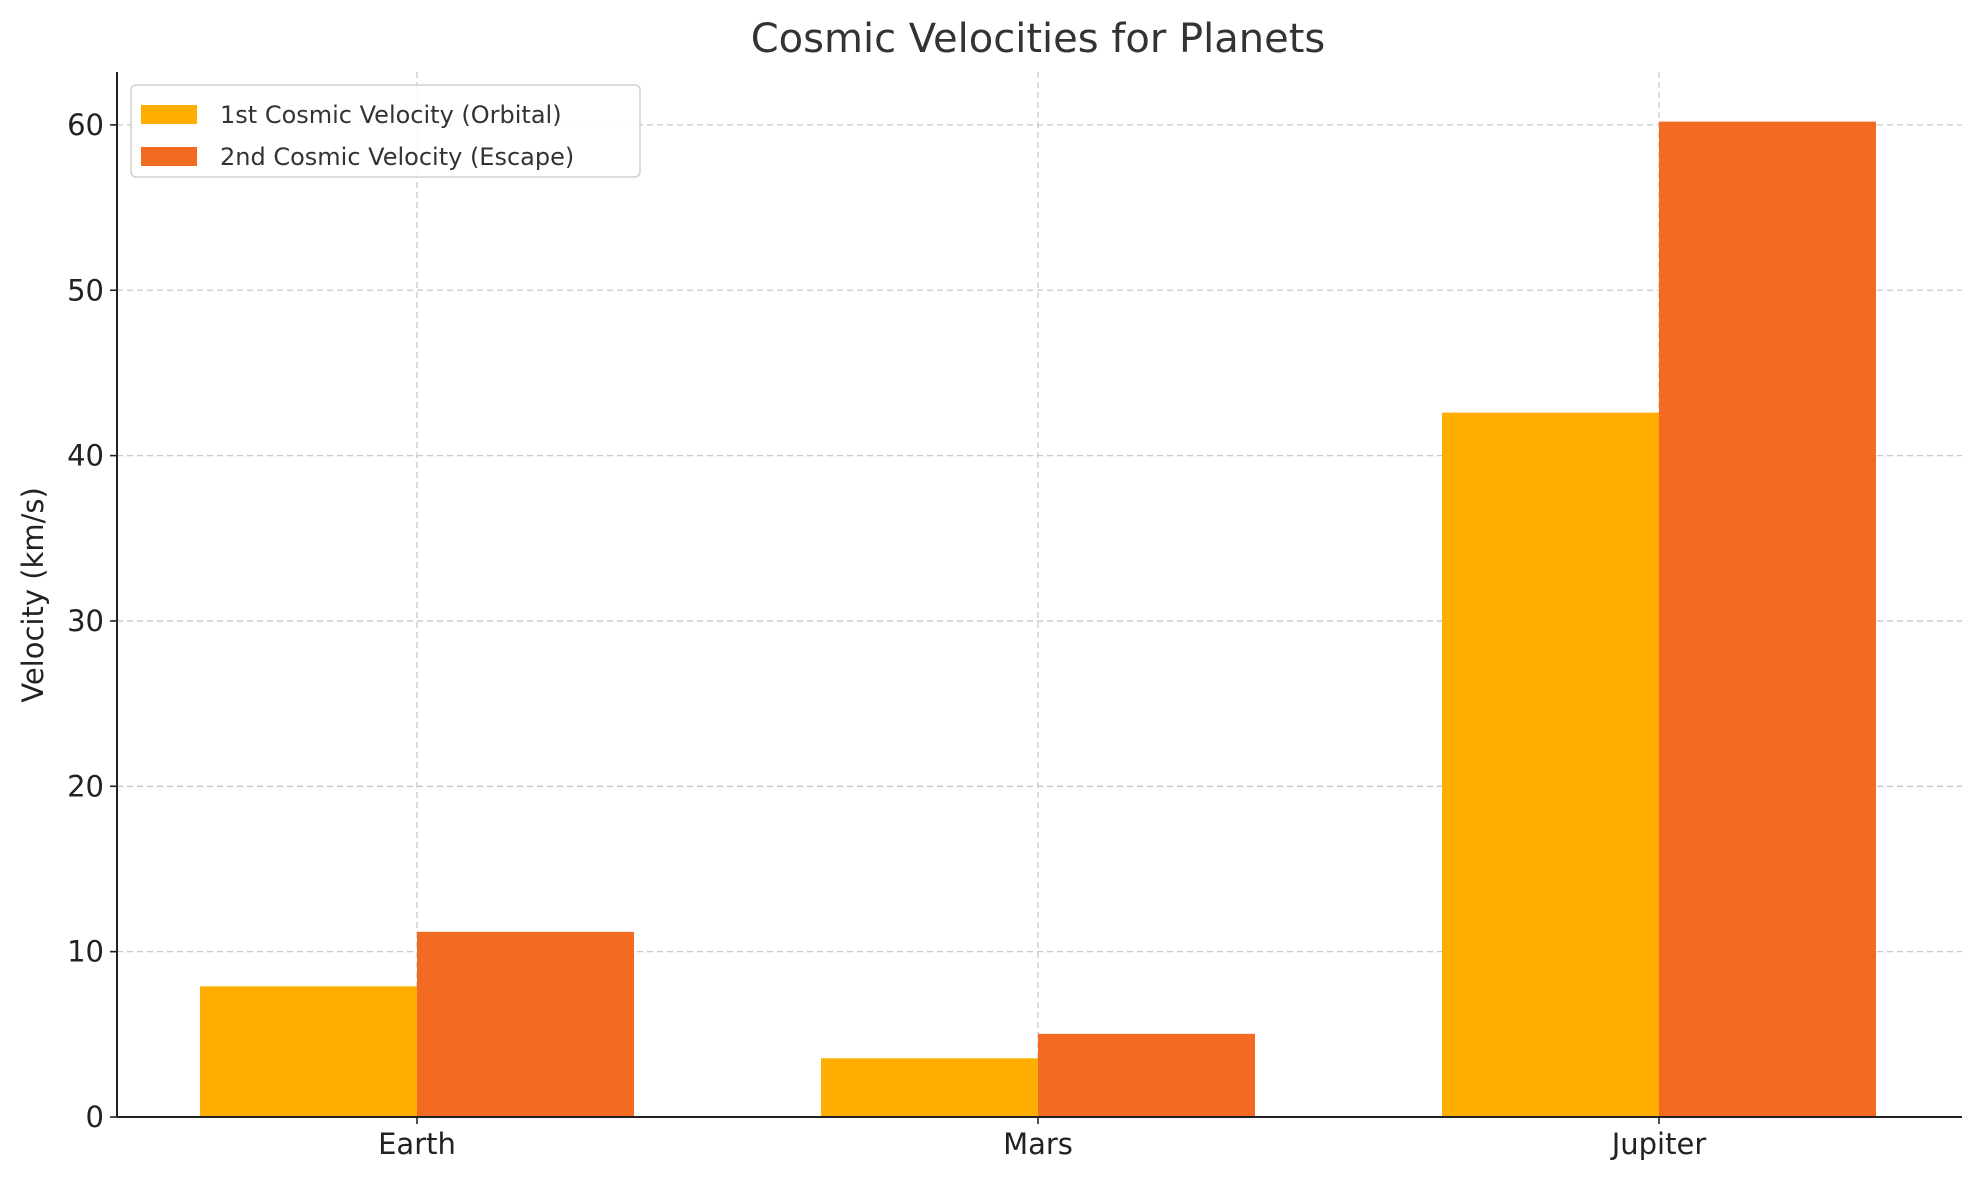  I want to click on x-tick-label: Earth, so click(417, 1144).